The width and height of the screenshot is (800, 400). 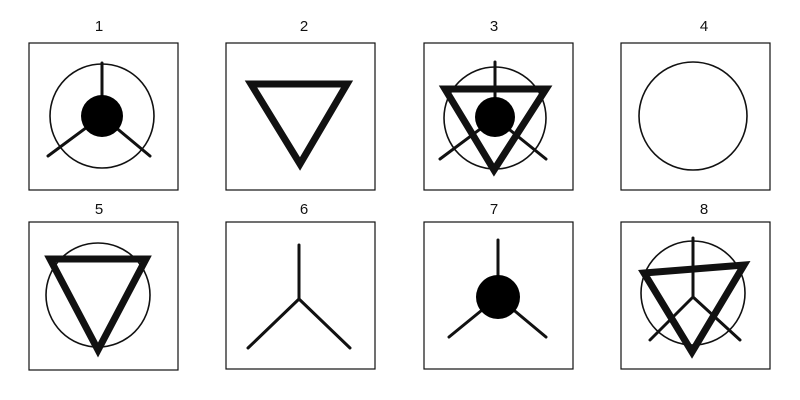 I want to click on panel-3: 3, so click(x=498, y=104).